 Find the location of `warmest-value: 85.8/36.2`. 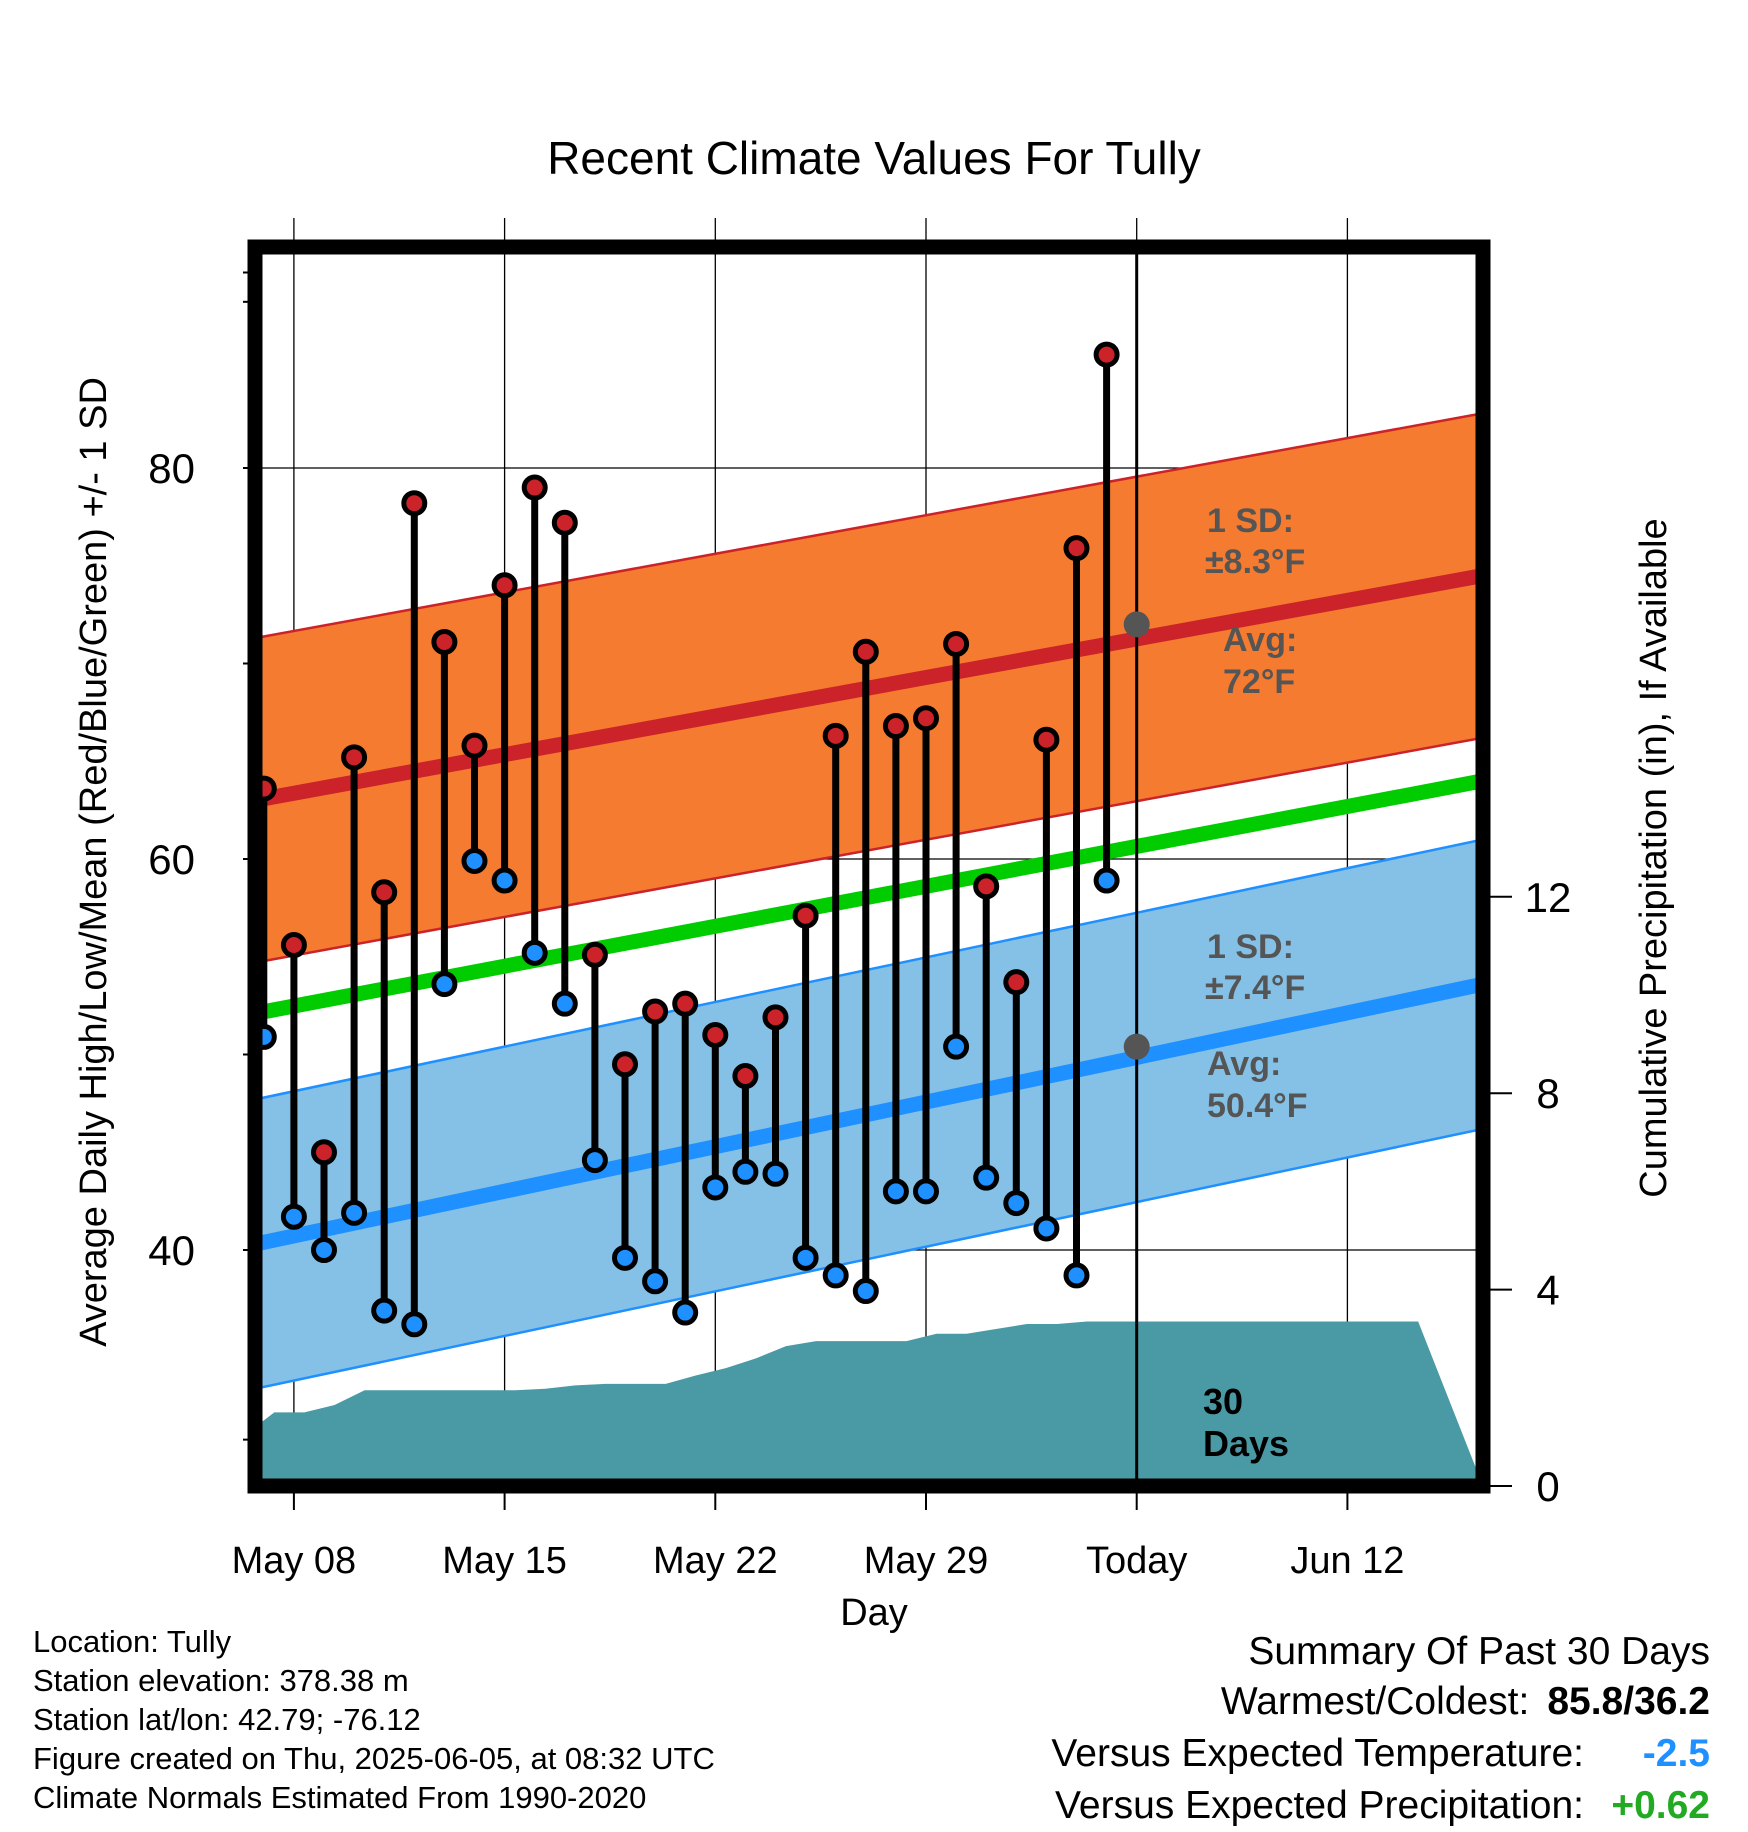

warmest-value: 85.8/36.2 is located at coordinates (1628, 1701).